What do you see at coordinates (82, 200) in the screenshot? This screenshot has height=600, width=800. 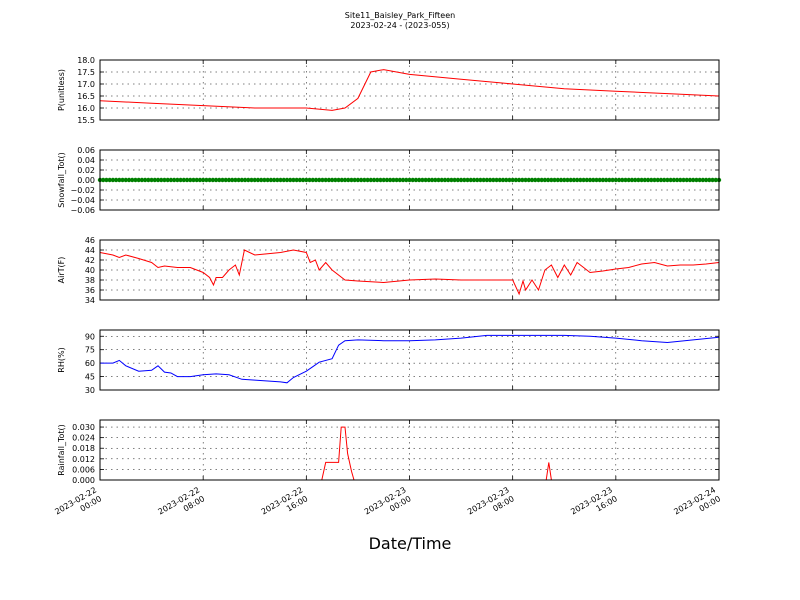 I see `y-tick-label: −0.04` at bounding box center [82, 200].